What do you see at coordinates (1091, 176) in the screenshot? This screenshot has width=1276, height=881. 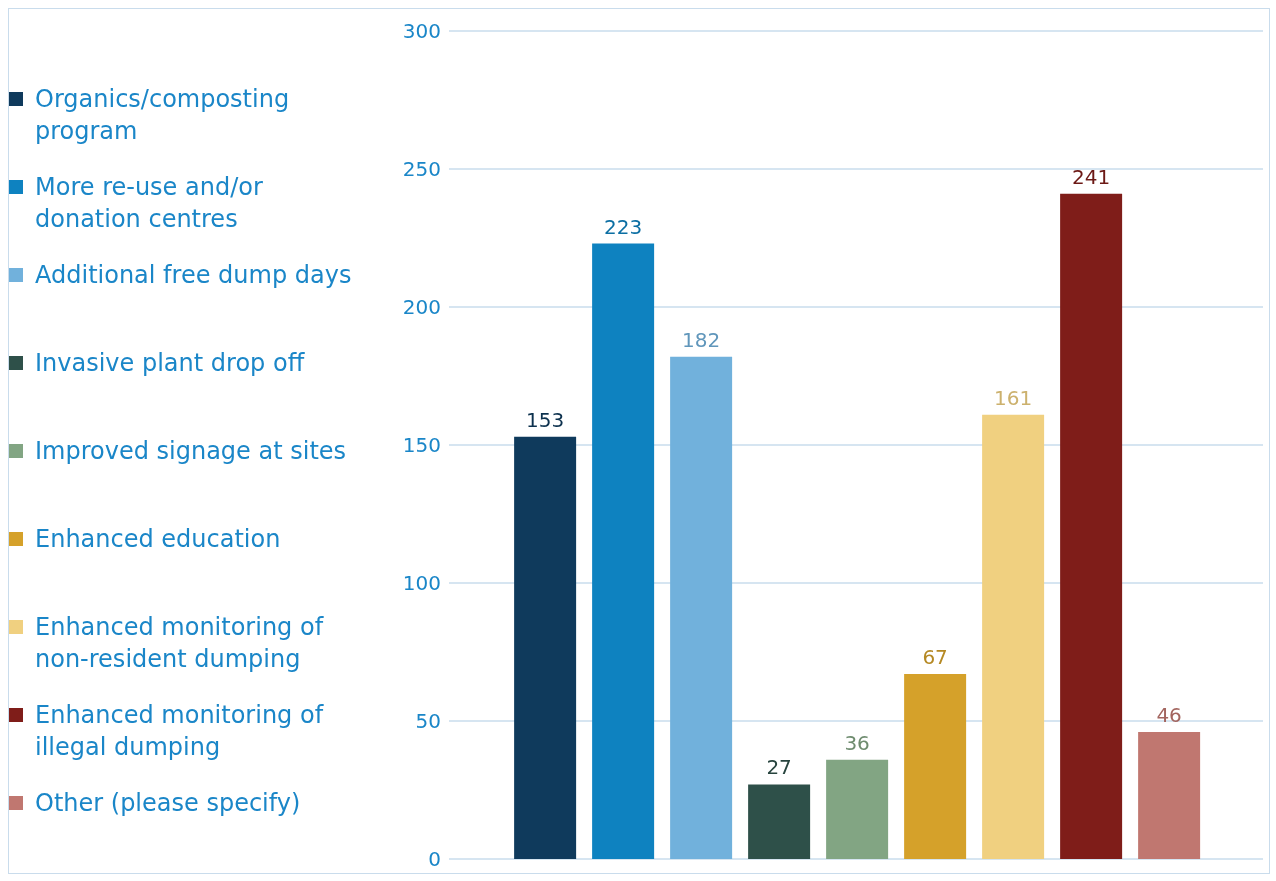 I see `data-label: 241` at bounding box center [1091, 176].